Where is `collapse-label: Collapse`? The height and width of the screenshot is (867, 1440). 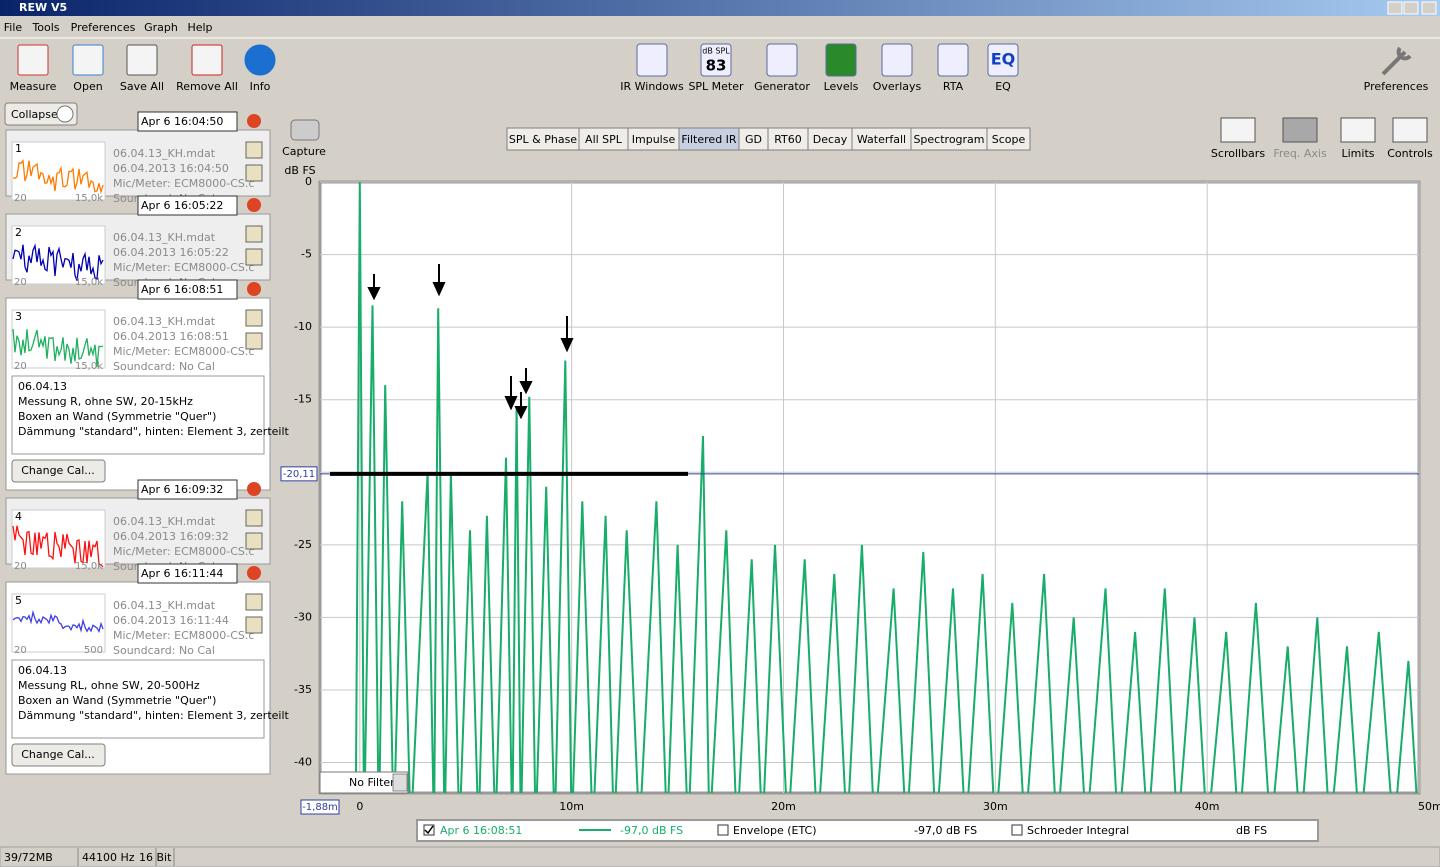
collapse-label: Collapse is located at coordinates (34, 114).